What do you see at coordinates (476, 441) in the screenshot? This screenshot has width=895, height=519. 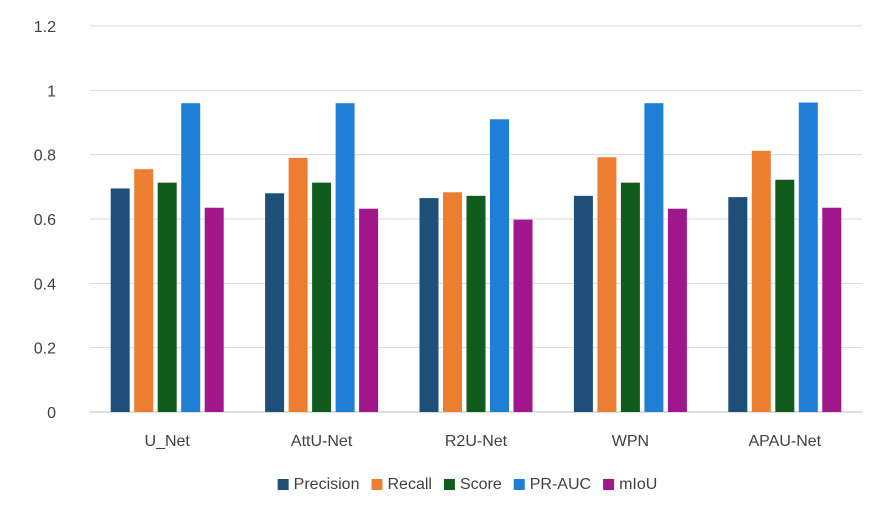 I see `x-tick-label: R2U-Net` at bounding box center [476, 441].